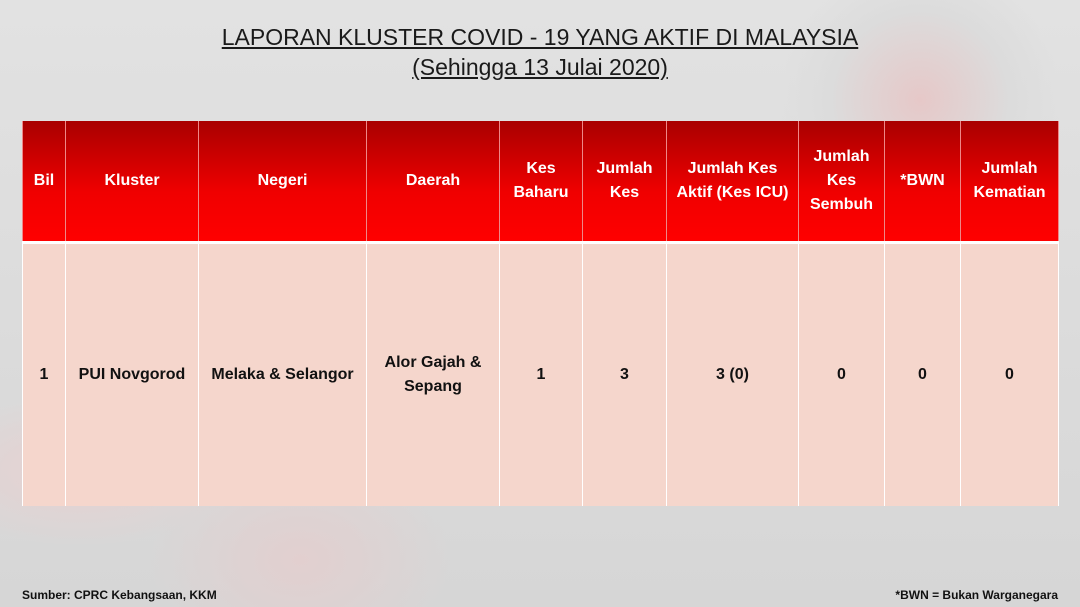 This screenshot has width=1080, height=607. I want to click on header-bwn: *BWN, so click(922, 182).